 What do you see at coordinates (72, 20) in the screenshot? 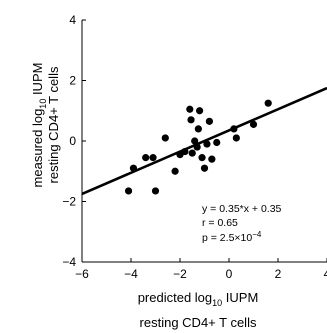
I see `y-tick-label: 4` at bounding box center [72, 20].